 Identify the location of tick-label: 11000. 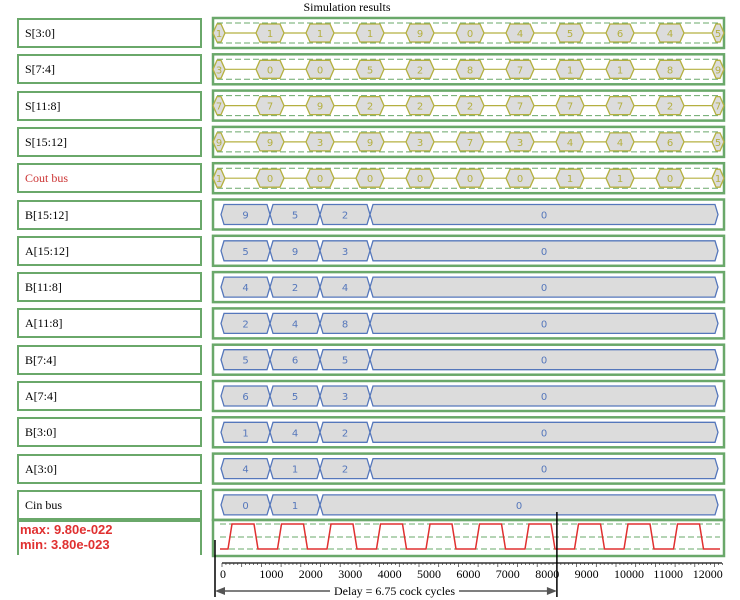
(668, 574).